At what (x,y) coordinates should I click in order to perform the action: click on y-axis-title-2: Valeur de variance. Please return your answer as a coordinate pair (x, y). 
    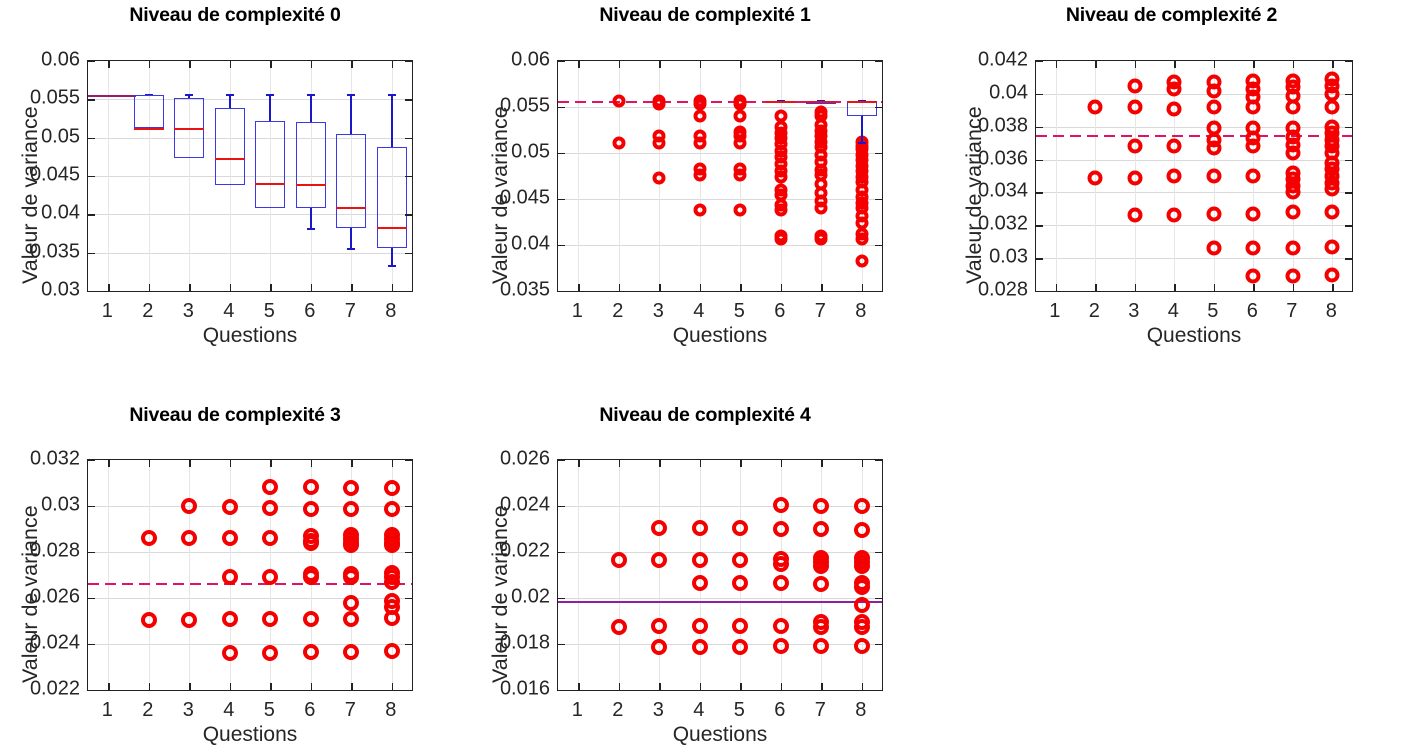
    Looking at the image, I should click on (974, 195).